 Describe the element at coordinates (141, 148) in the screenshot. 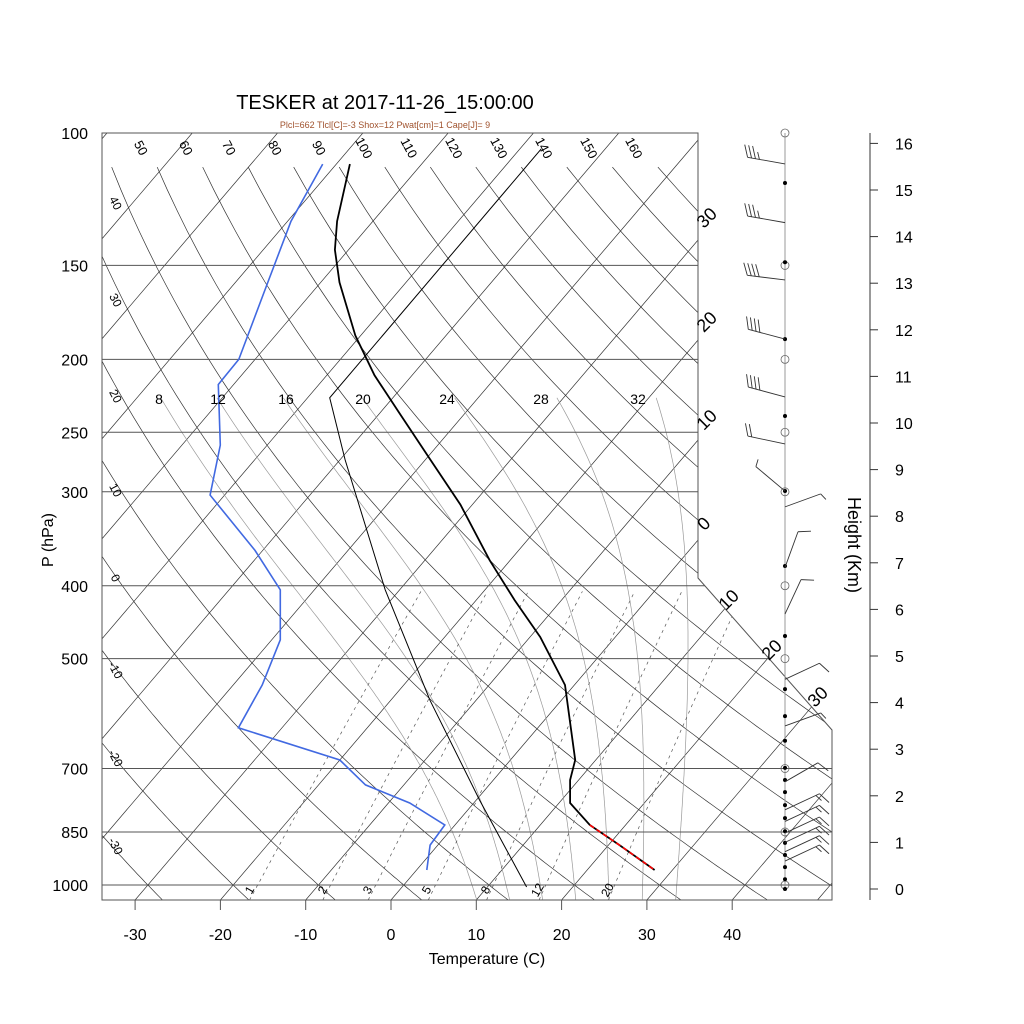

I see `dry-adiabat-label: 50` at that location.